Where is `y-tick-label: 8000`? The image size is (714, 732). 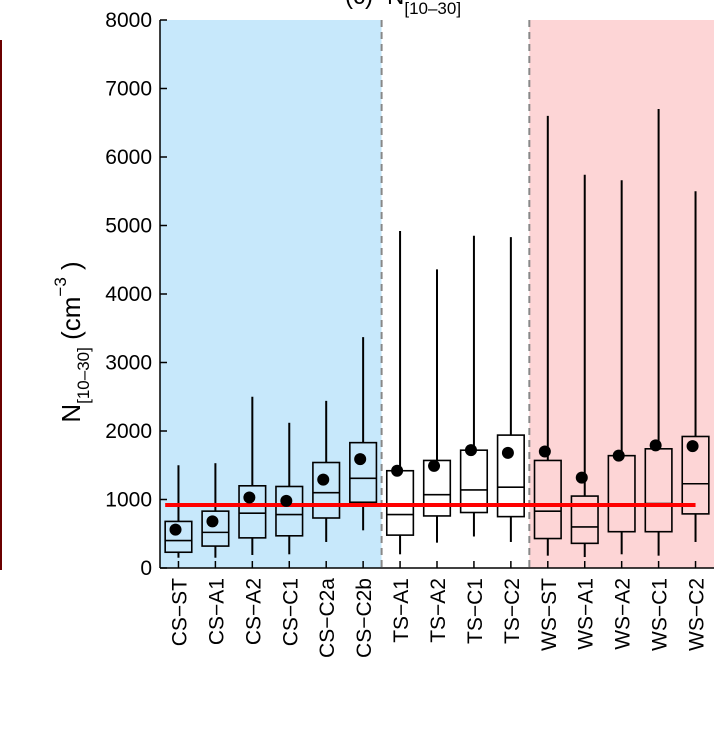
y-tick-label: 8000 is located at coordinates (128, 20).